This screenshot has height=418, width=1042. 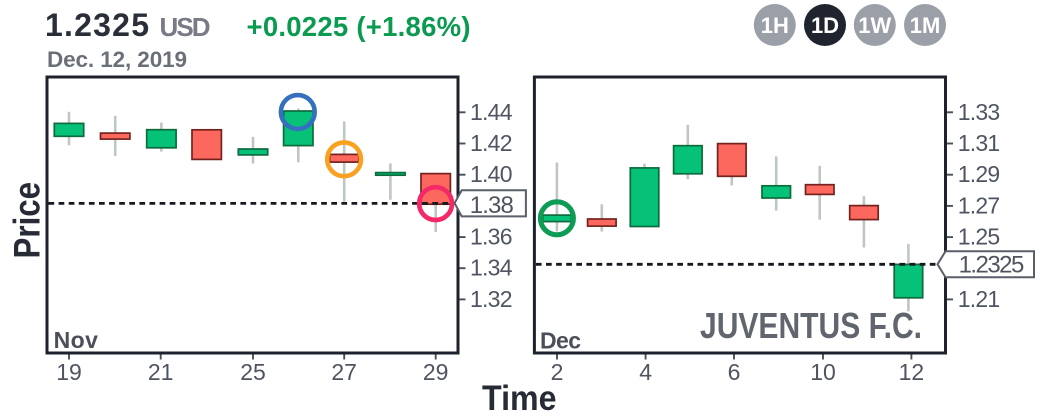 What do you see at coordinates (491, 237) in the screenshot?
I see `svg-text: 1.36` at bounding box center [491, 237].